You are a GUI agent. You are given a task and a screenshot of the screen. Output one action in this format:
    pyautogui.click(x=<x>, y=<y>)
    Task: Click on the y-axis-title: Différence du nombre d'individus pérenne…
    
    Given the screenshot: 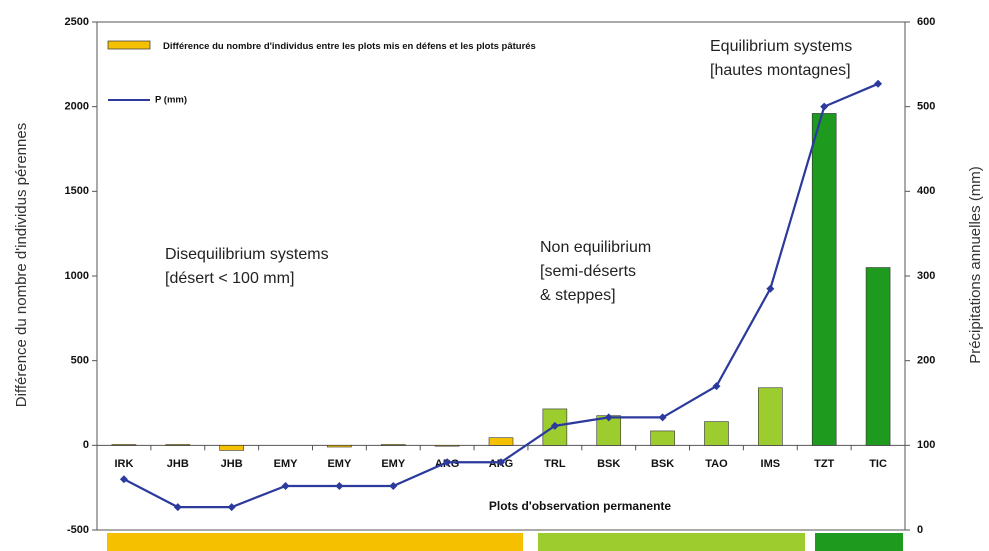 What is the action you would take?
    pyautogui.click(x=21, y=265)
    